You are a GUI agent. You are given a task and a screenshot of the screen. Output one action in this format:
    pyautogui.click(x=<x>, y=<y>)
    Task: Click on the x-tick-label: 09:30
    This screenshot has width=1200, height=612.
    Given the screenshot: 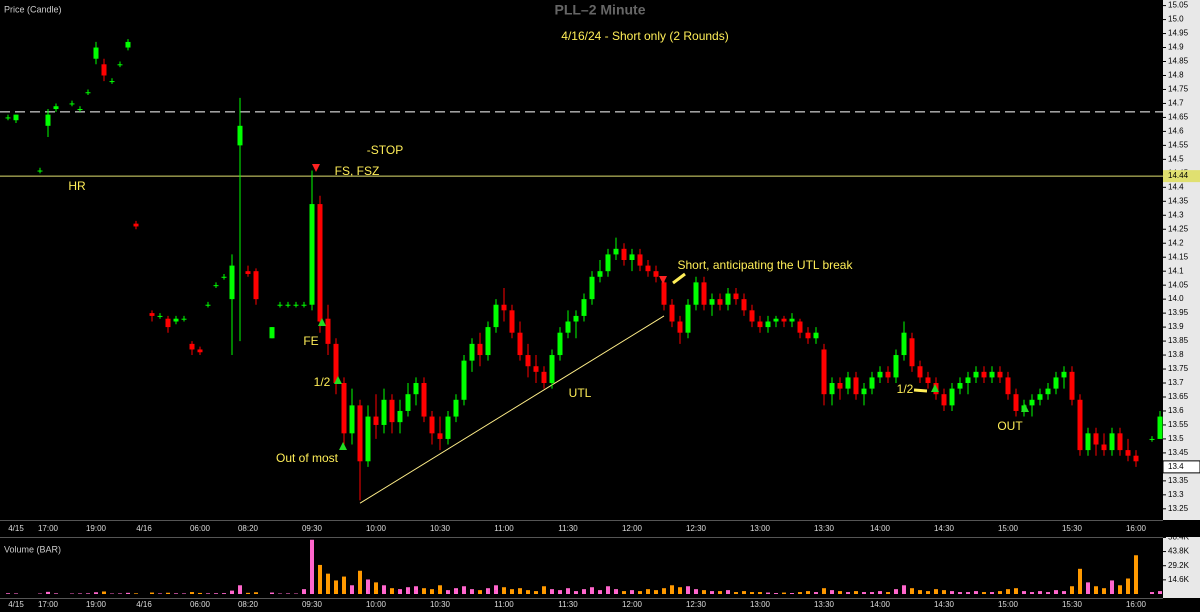 What is the action you would take?
    pyautogui.click(x=312, y=604)
    